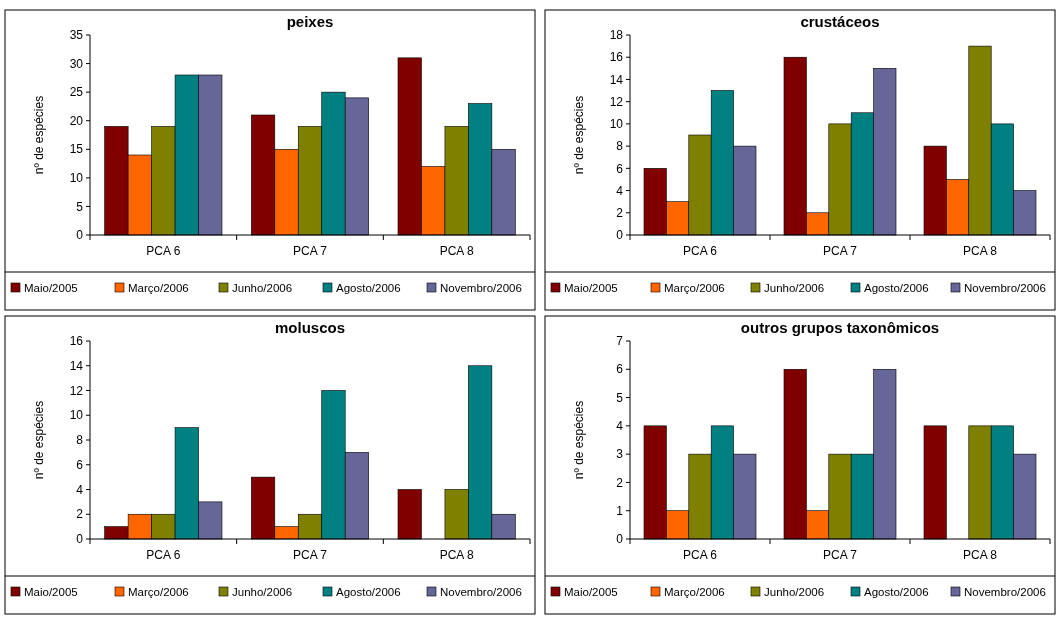 Image resolution: width=1061 pixels, height=619 pixels. What do you see at coordinates (76, 149) in the screenshot?
I see `y-tick-label: 15` at bounding box center [76, 149].